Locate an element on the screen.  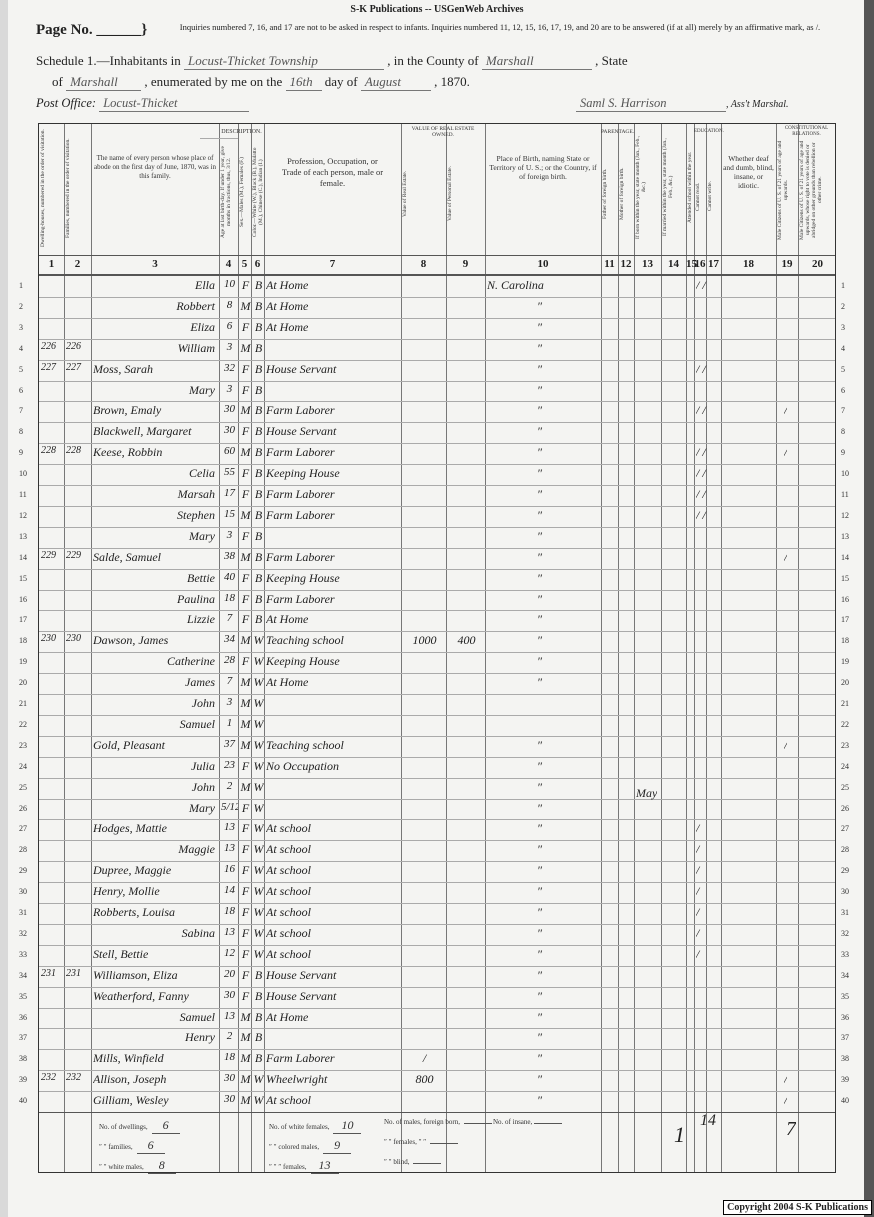
family-number: 230 is located at coordinates (73, 639).